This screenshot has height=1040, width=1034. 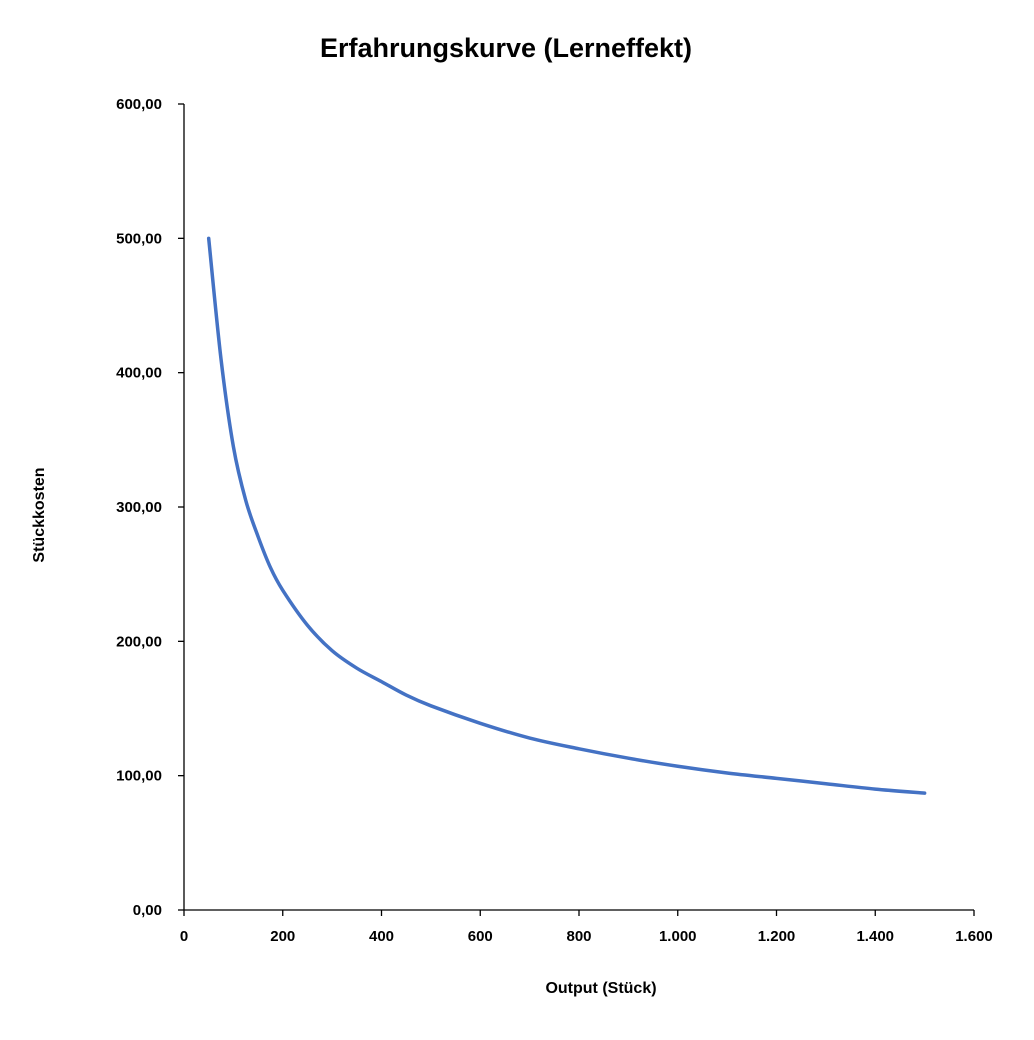 I want to click on y-tick-label: 600,00, so click(x=139, y=104).